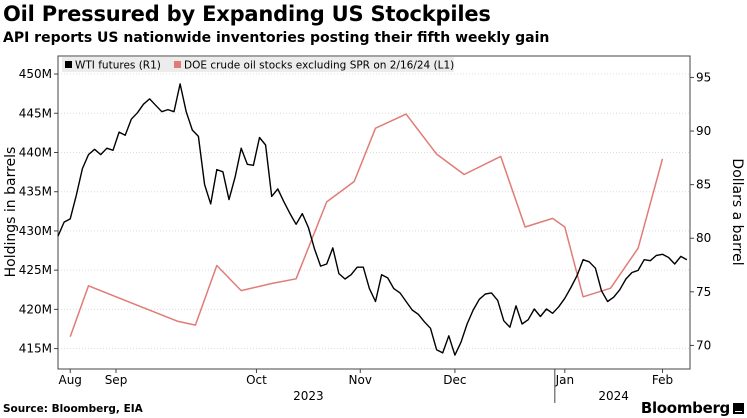  Describe the element at coordinates (35, 270) in the screenshot. I see `left-tick-label: 425M` at that location.